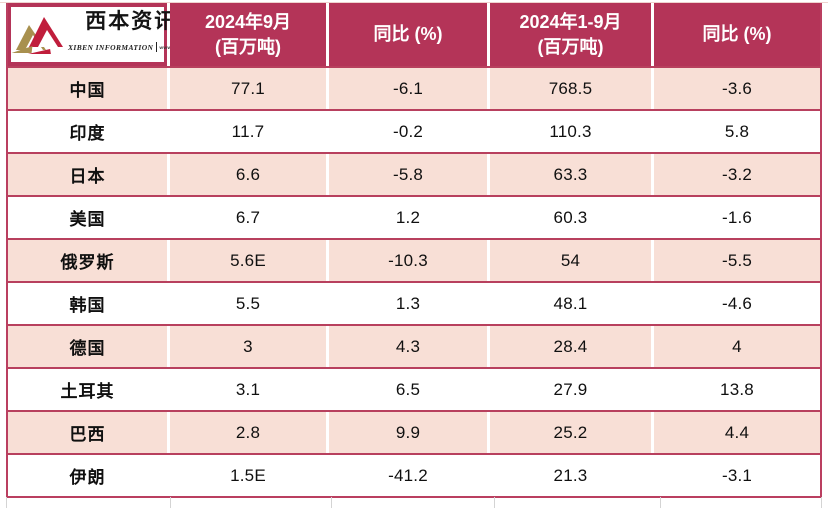  I want to click on country-cell: 伊朗, so click(89, 475).